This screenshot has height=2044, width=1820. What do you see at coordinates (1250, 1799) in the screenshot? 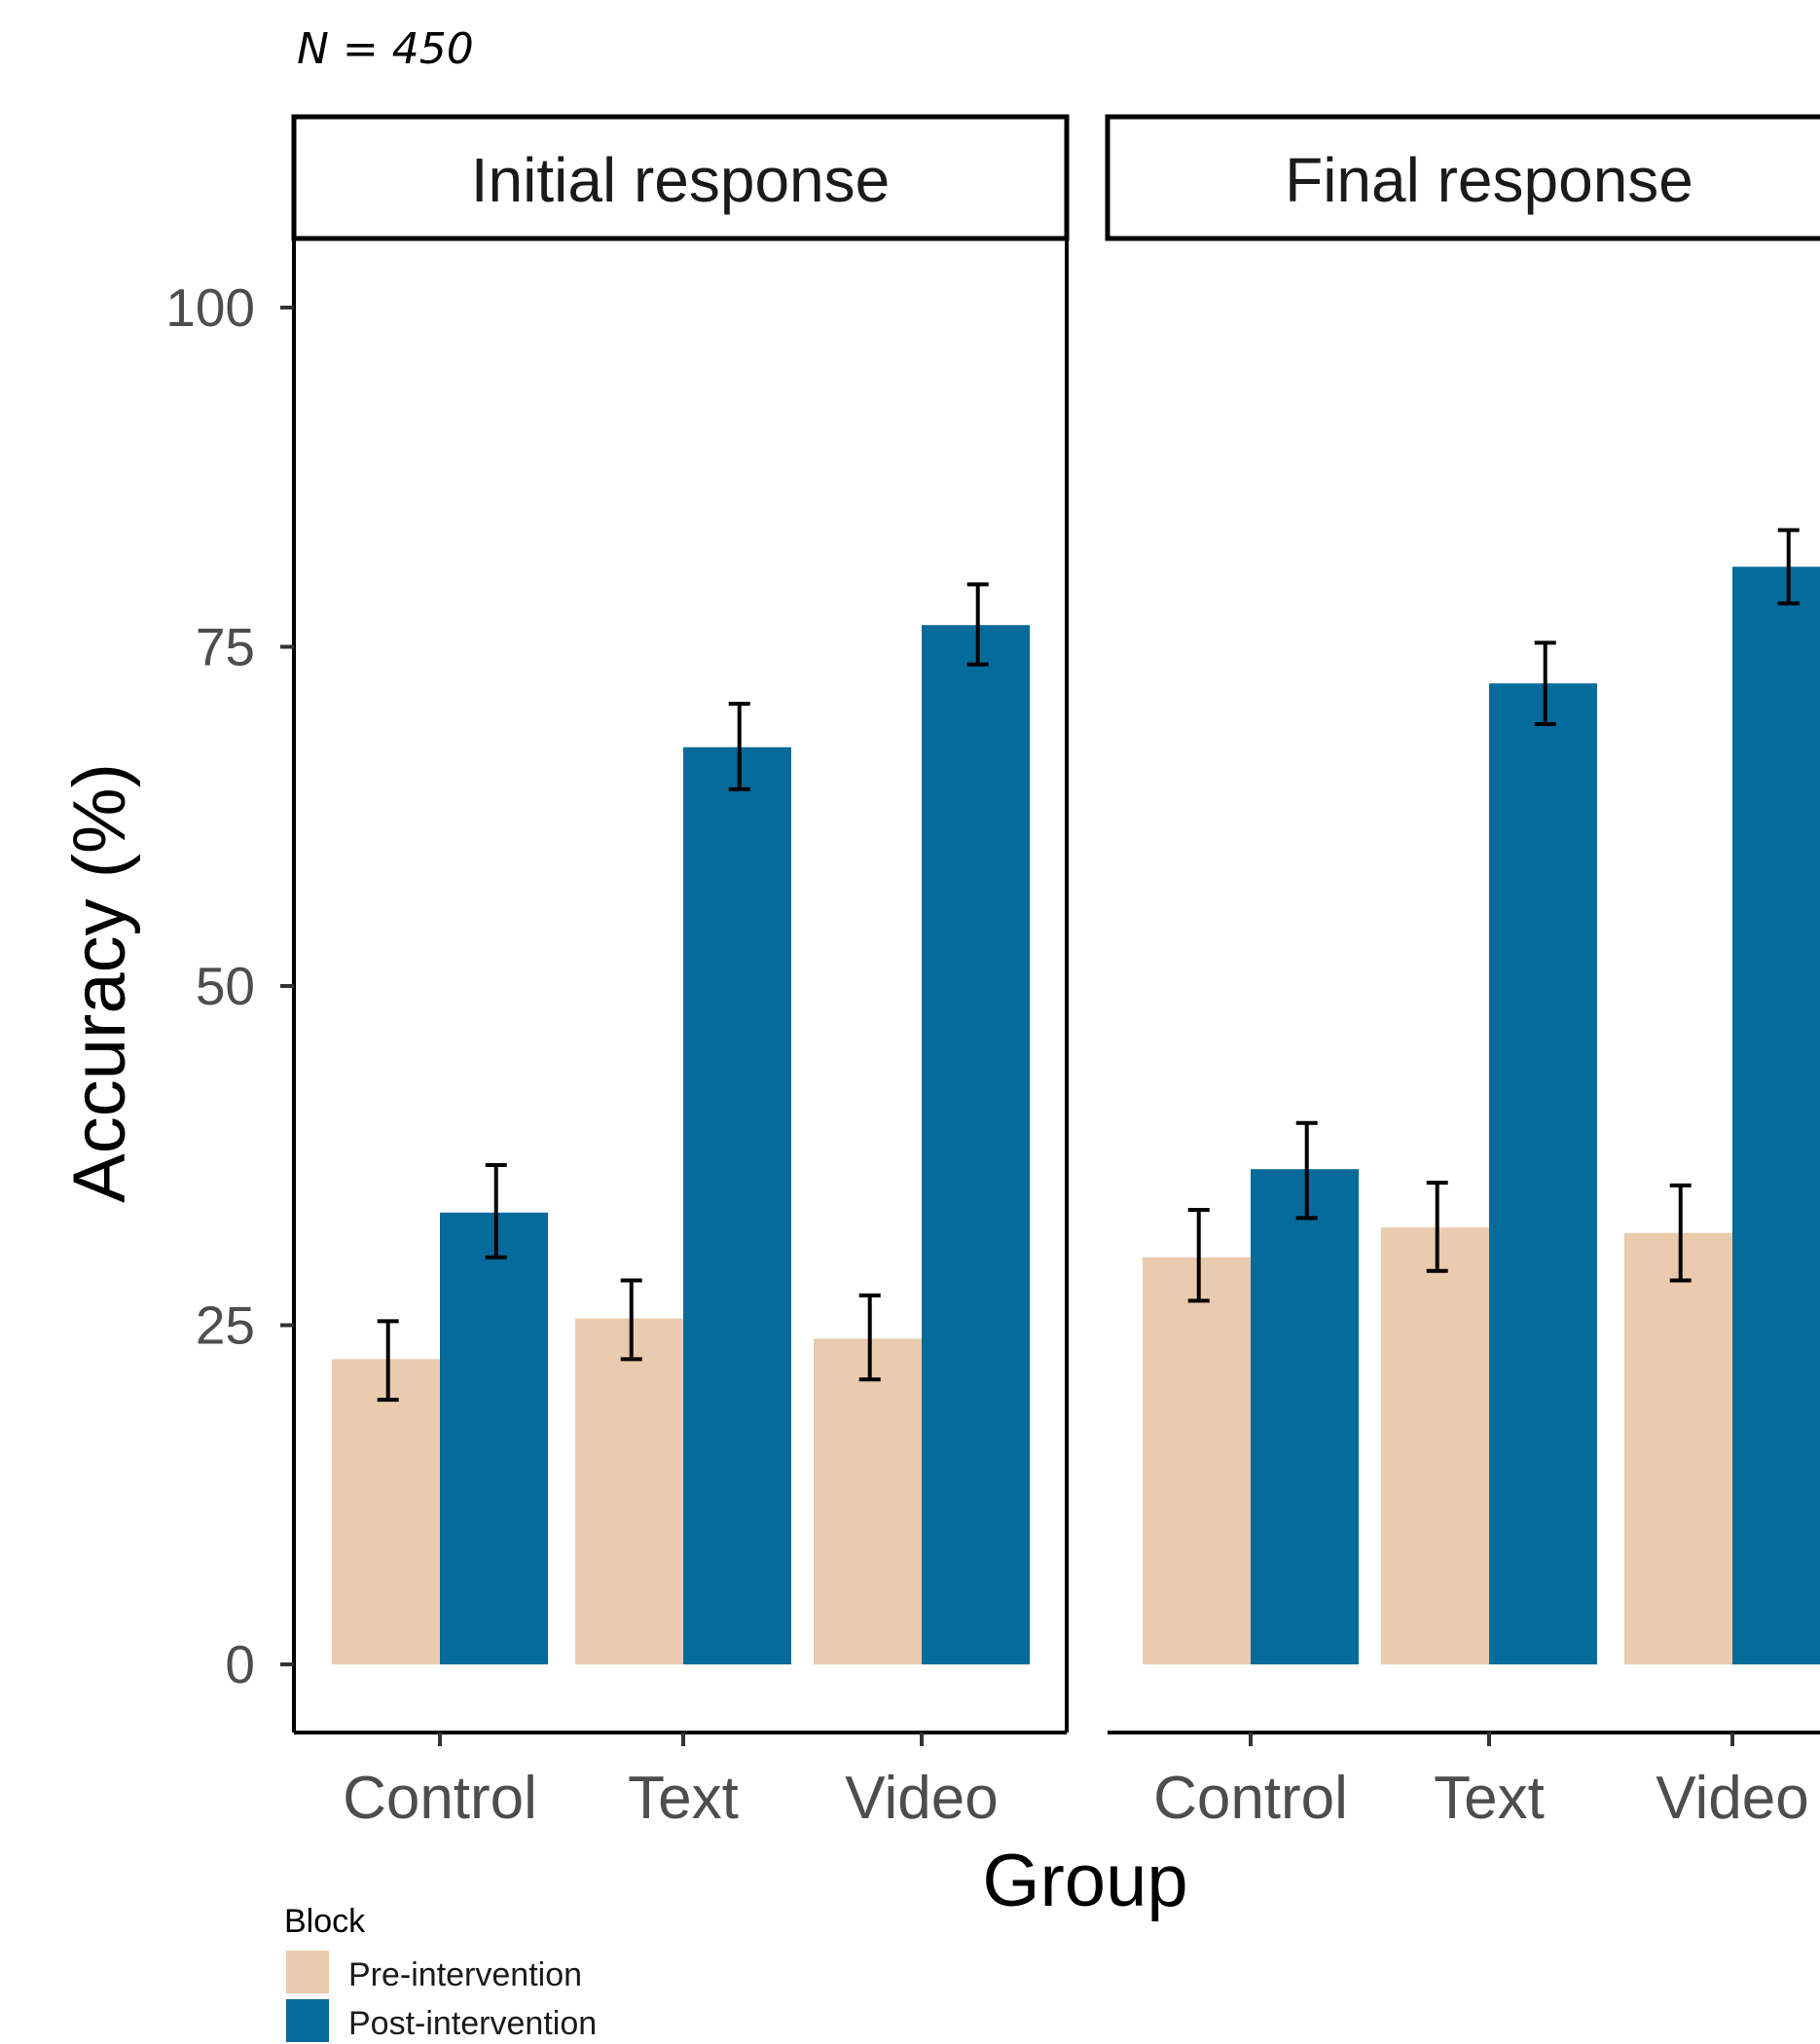
I see `x-tick-label-final-response-control: Control` at bounding box center [1250, 1799].